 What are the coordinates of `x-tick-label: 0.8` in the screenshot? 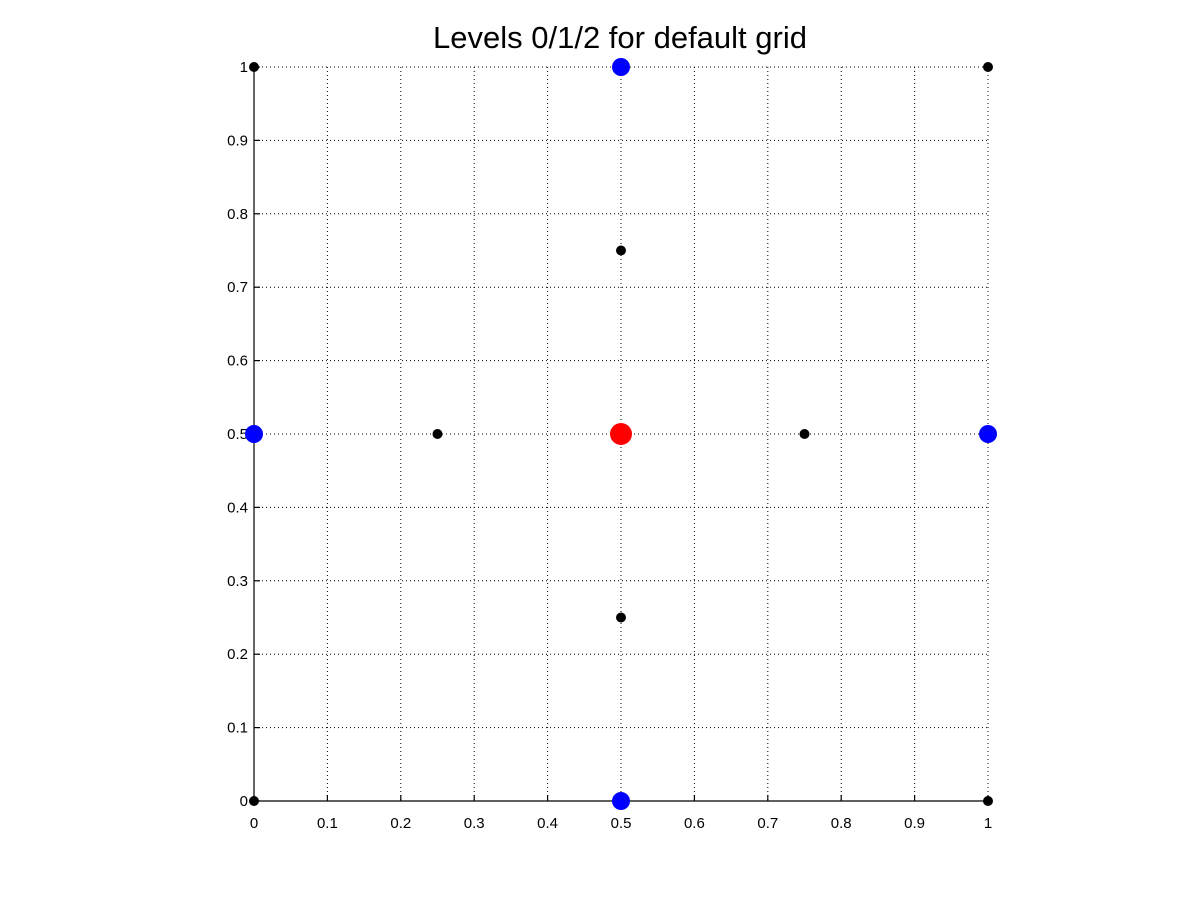 It's located at (841, 823).